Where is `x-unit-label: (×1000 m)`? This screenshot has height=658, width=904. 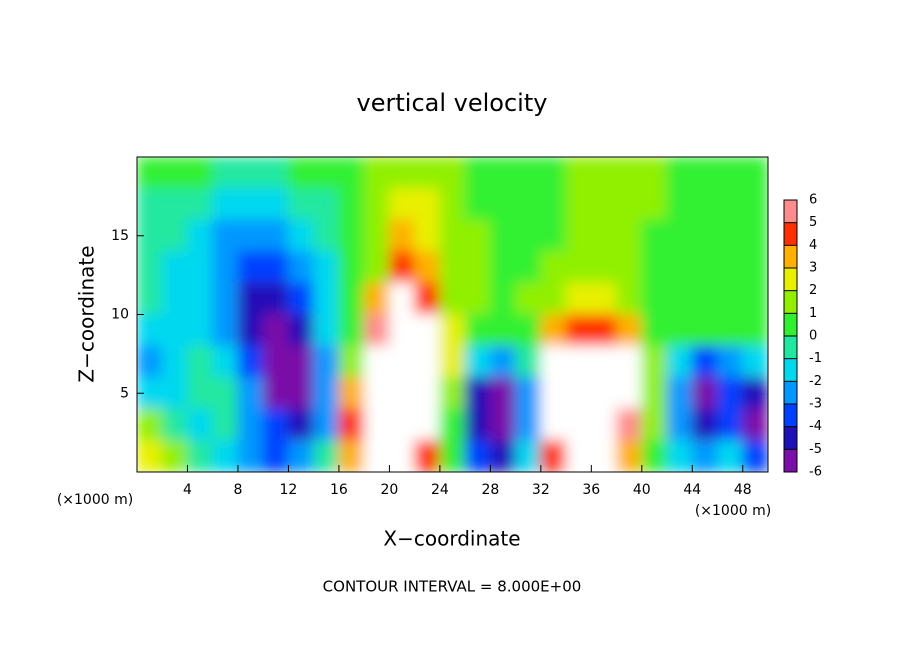 x-unit-label: (×1000 m) is located at coordinates (95, 500).